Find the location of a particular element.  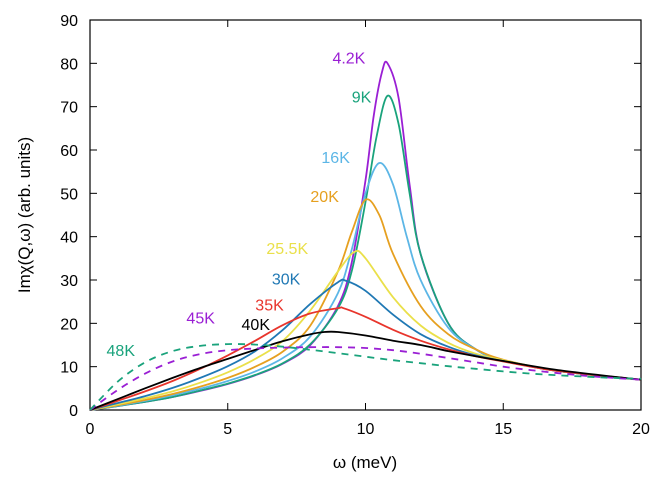

y-tick-label: 50 is located at coordinates (69, 194).